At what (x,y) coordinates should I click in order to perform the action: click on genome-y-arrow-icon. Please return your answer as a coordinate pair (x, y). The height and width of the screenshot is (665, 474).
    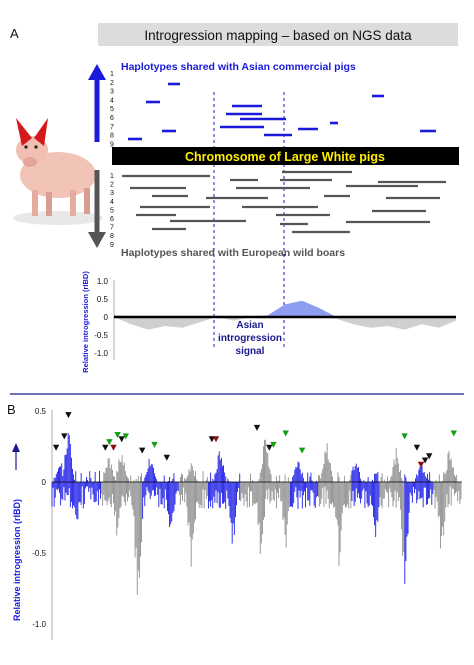
    Looking at the image, I should click on (16, 456).